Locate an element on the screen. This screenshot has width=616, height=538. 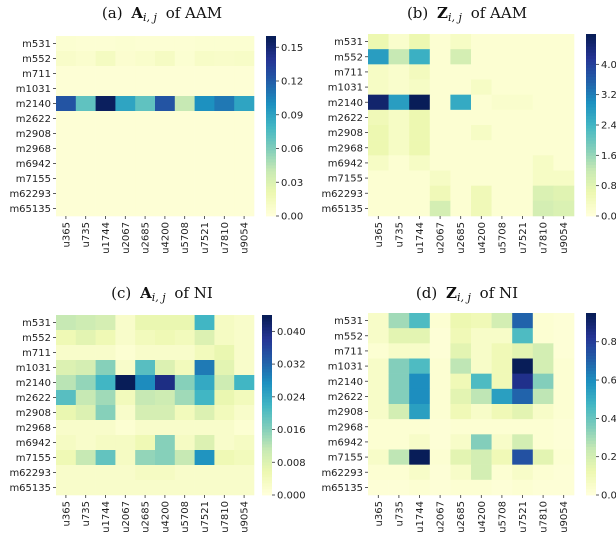
panel-b-cell-m2140-u7521 is located at coordinates (523, 102).